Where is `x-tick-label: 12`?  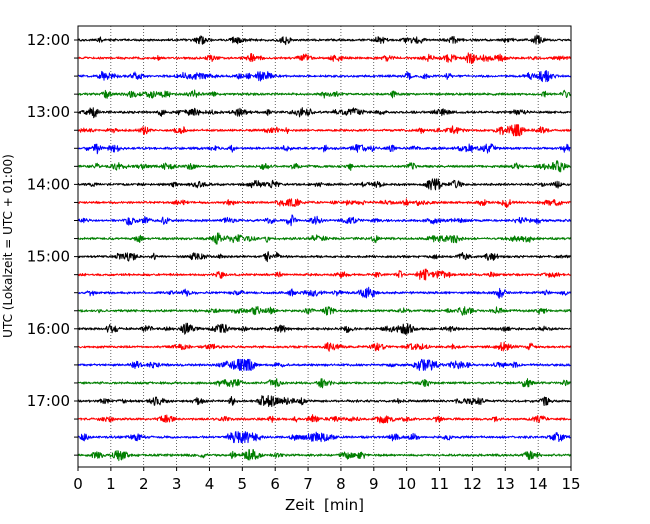 x-tick-label: 12 is located at coordinates (472, 484).